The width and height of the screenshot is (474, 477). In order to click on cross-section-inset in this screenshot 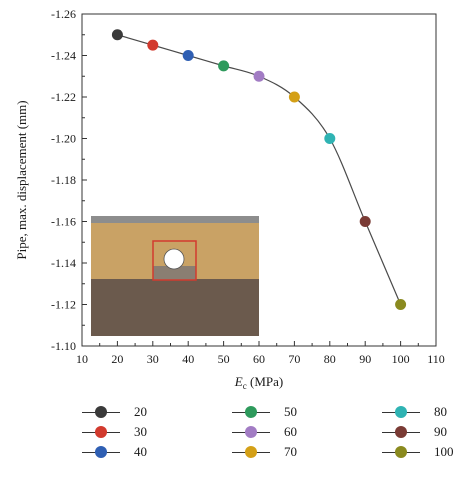, I will do `click(175, 276)`.